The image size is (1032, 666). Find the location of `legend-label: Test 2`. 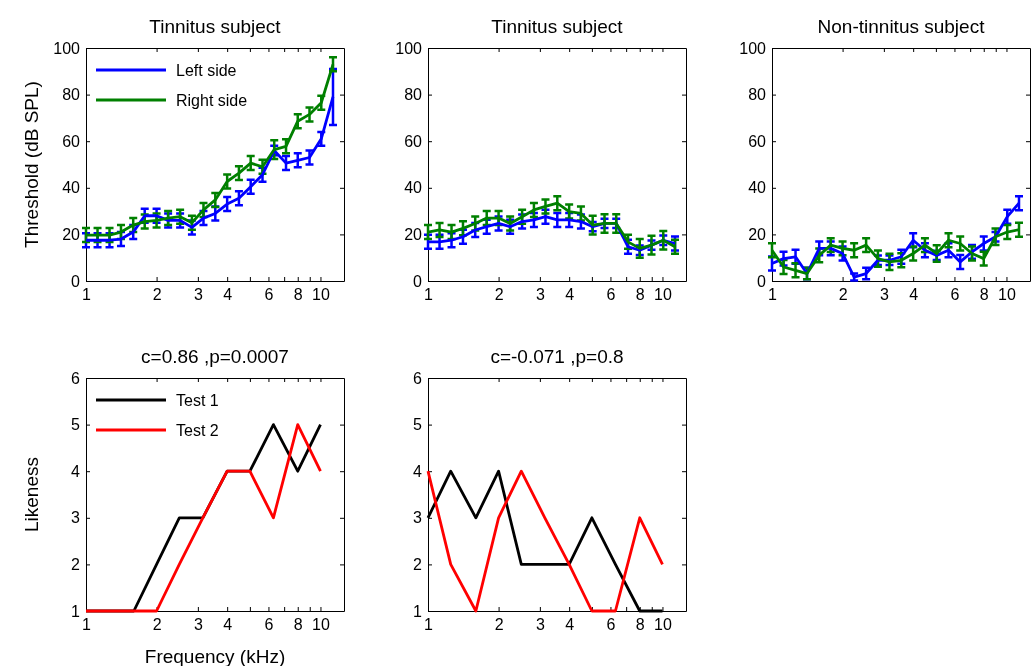

legend-label: Test 2 is located at coordinates (197, 430).